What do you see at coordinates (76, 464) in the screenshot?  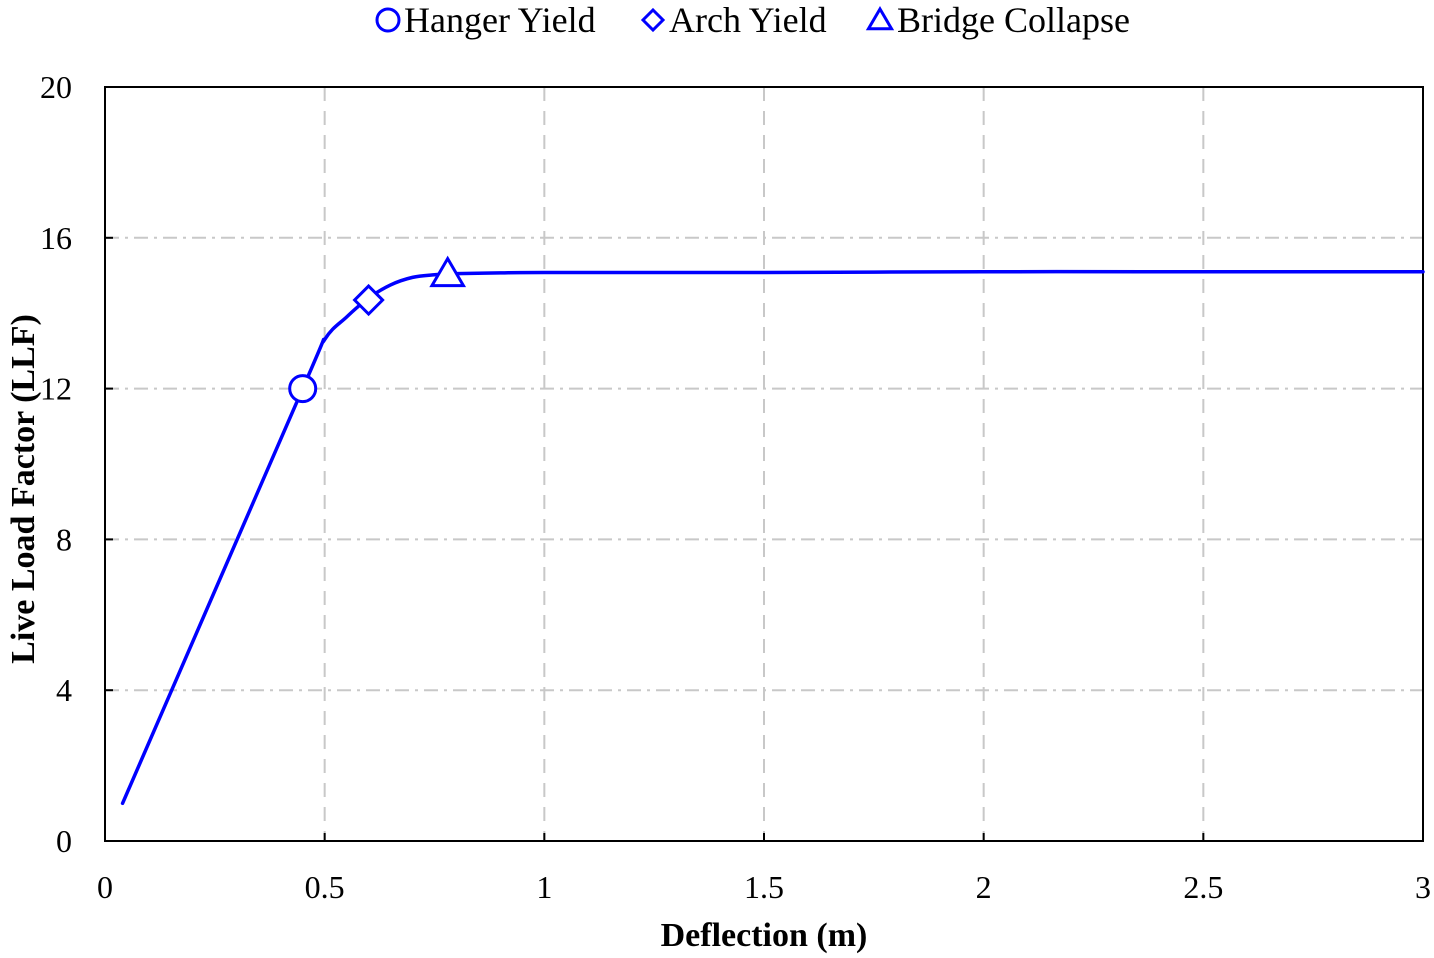 I see `y-axis-ticks: 0 4 8 12 16 20` at bounding box center [76, 464].